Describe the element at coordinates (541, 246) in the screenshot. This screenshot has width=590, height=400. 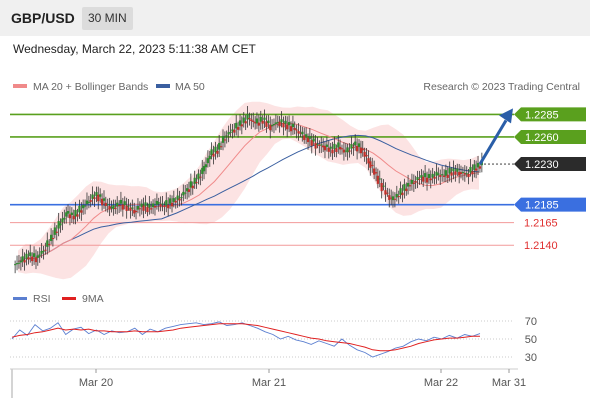
I see `level-label-1.2140: 1.2140` at that location.